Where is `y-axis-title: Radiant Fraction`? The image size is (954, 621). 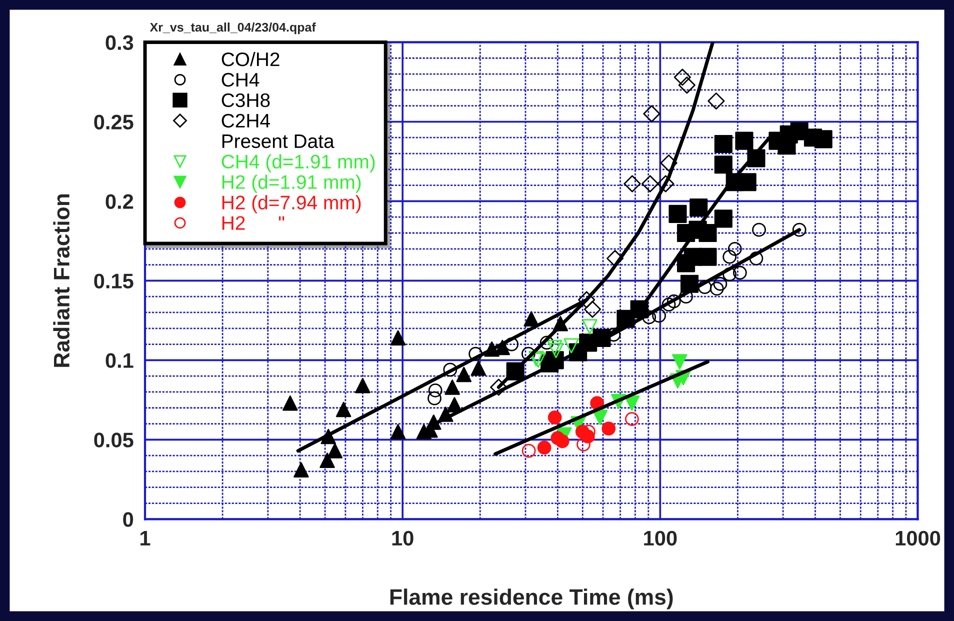 y-axis-title: Radiant Fraction is located at coordinates (61, 280).